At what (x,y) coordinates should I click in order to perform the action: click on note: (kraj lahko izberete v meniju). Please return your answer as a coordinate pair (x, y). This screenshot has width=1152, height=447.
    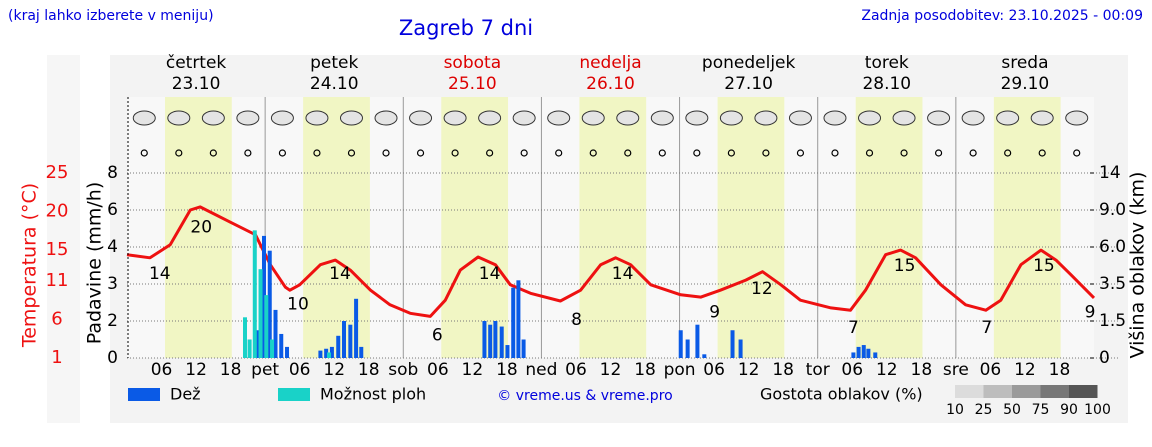
    Looking at the image, I should click on (111, 16).